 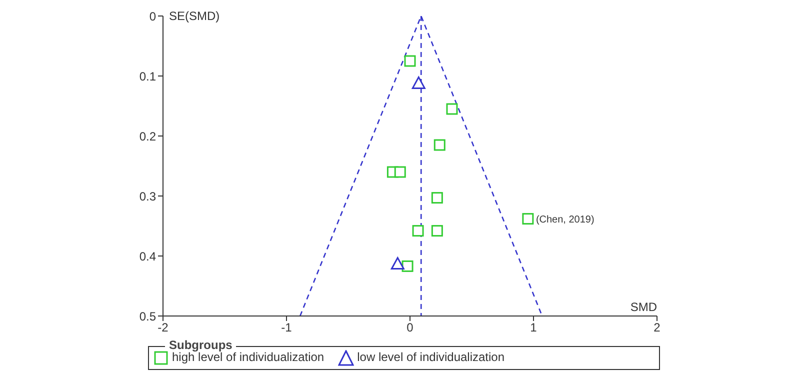 I want to click on y-tick-label: 0.5, so click(x=147, y=316).